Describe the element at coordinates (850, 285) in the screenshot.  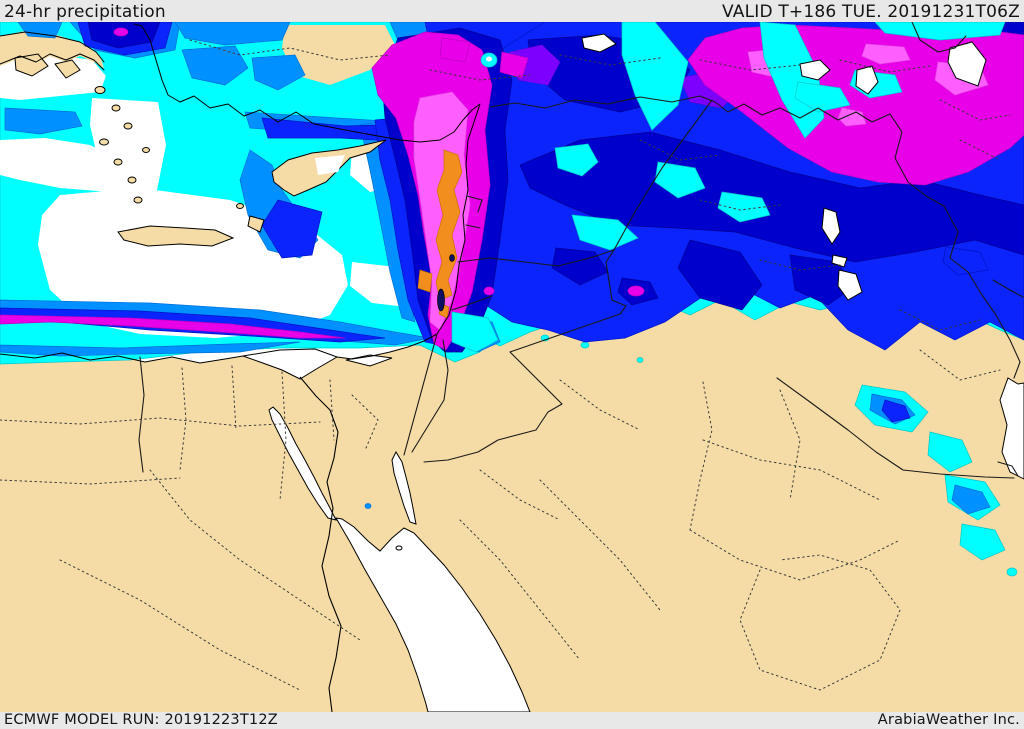
I see `lake-razzaza` at that location.